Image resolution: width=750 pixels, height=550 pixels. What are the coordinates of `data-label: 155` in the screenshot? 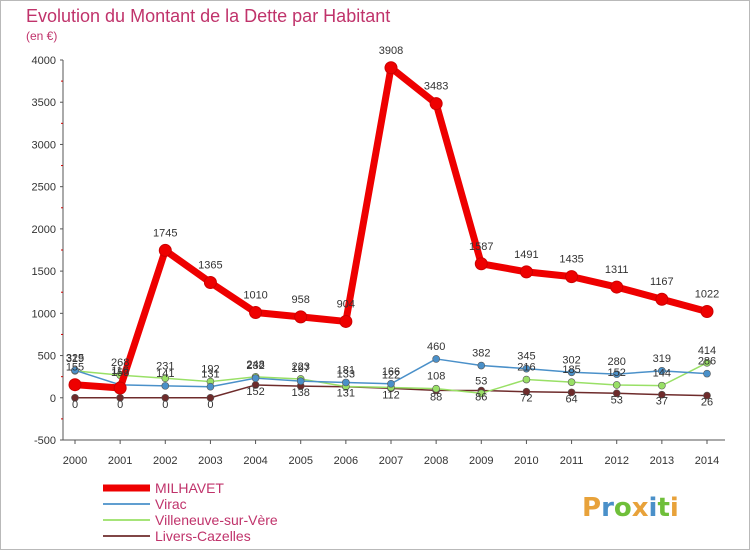 It's located at (75, 368).